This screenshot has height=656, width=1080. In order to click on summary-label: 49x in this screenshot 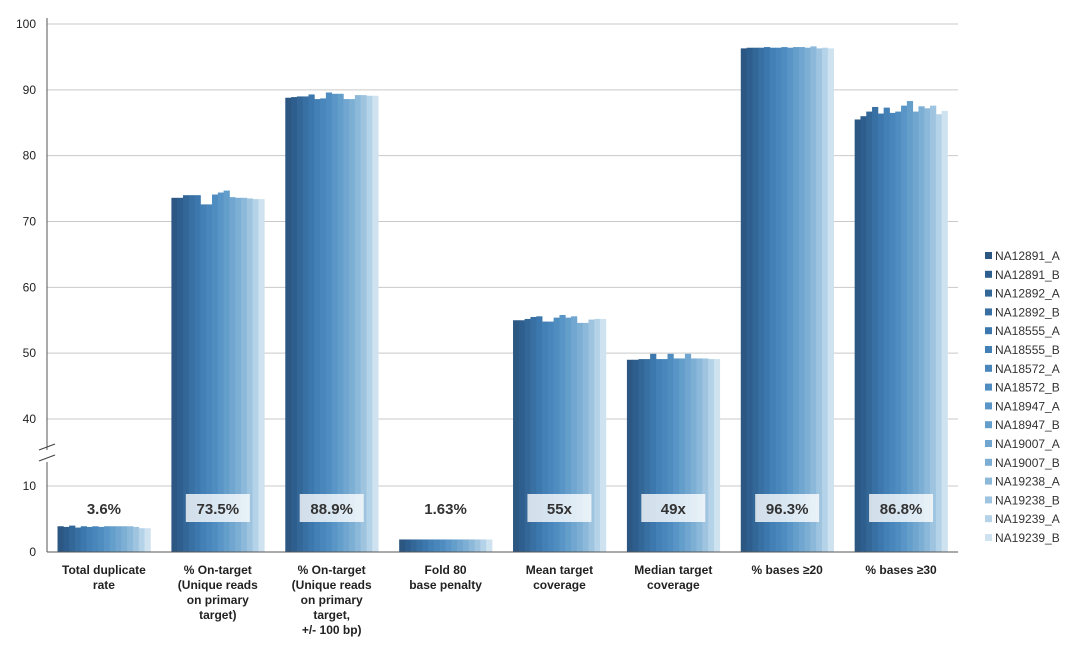, I will do `click(674, 509)`.